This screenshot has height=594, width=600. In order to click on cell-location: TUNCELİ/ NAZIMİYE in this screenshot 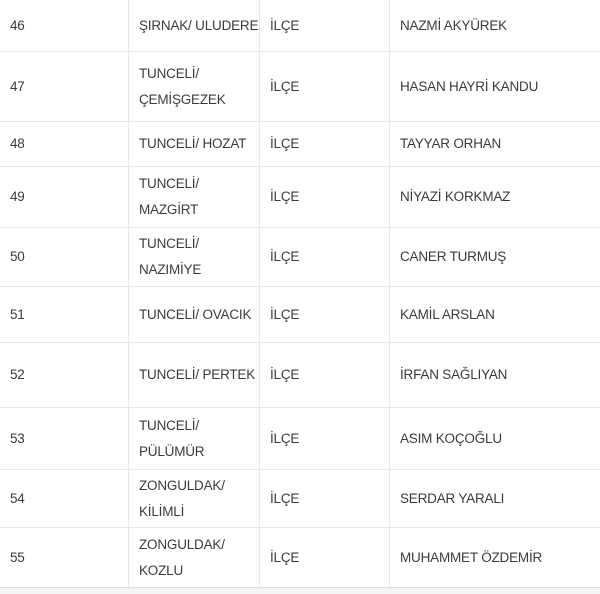, I will do `click(194, 257)`.